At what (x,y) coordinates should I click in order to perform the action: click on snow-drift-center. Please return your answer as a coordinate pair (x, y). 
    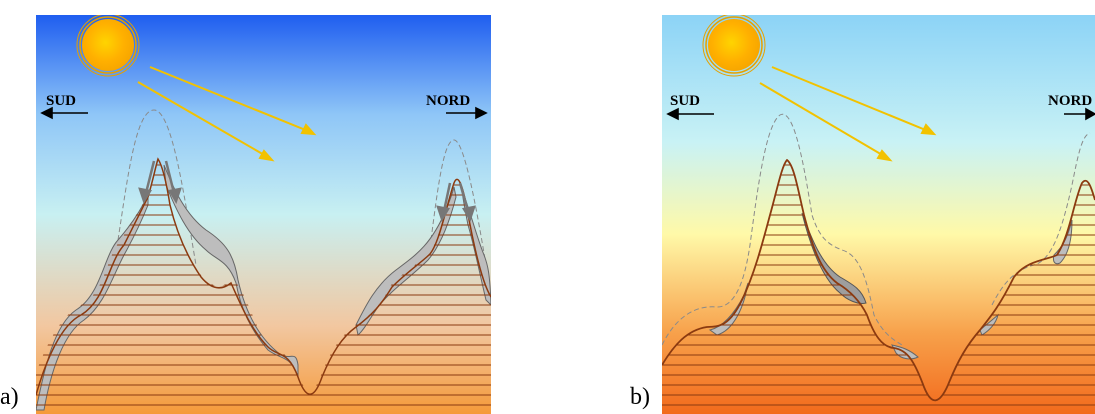
    Looking at the image, I should click on (231, 271).